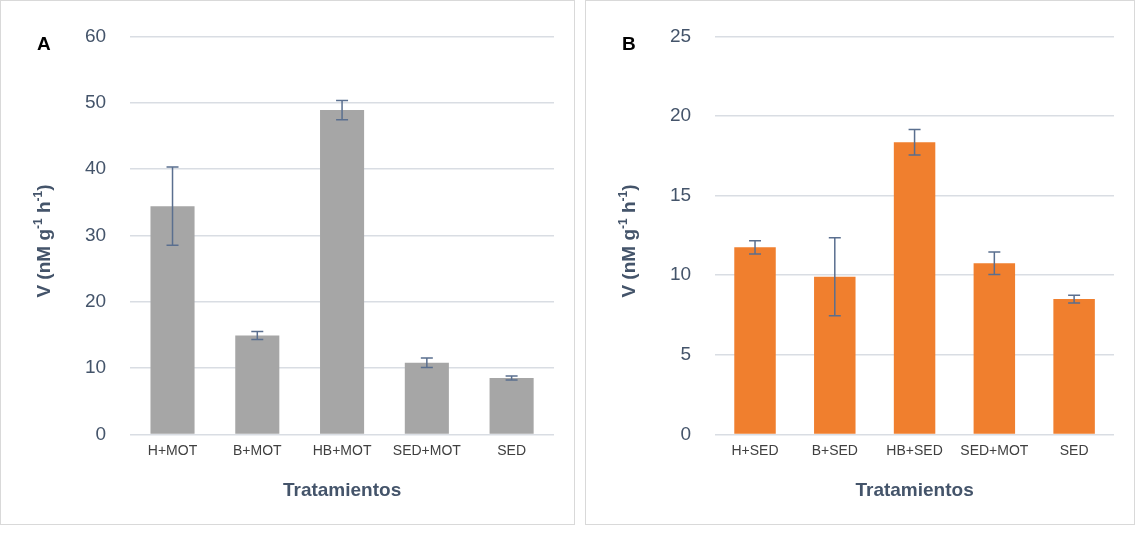 This screenshot has width=1135, height=533. What do you see at coordinates (95, 101) in the screenshot?
I see `y-tick-label: 50` at bounding box center [95, 101].